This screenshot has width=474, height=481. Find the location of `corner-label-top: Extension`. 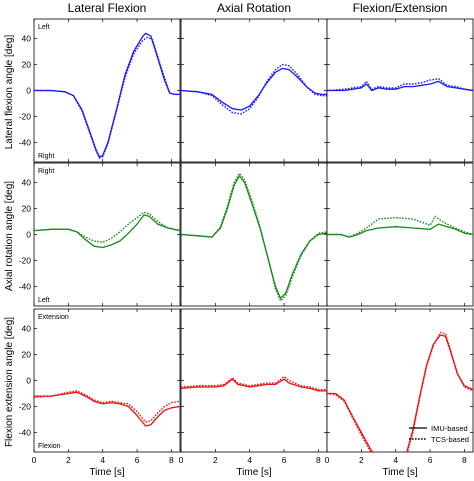

corner-label-top: Extension is located at coordinates (53, 317).